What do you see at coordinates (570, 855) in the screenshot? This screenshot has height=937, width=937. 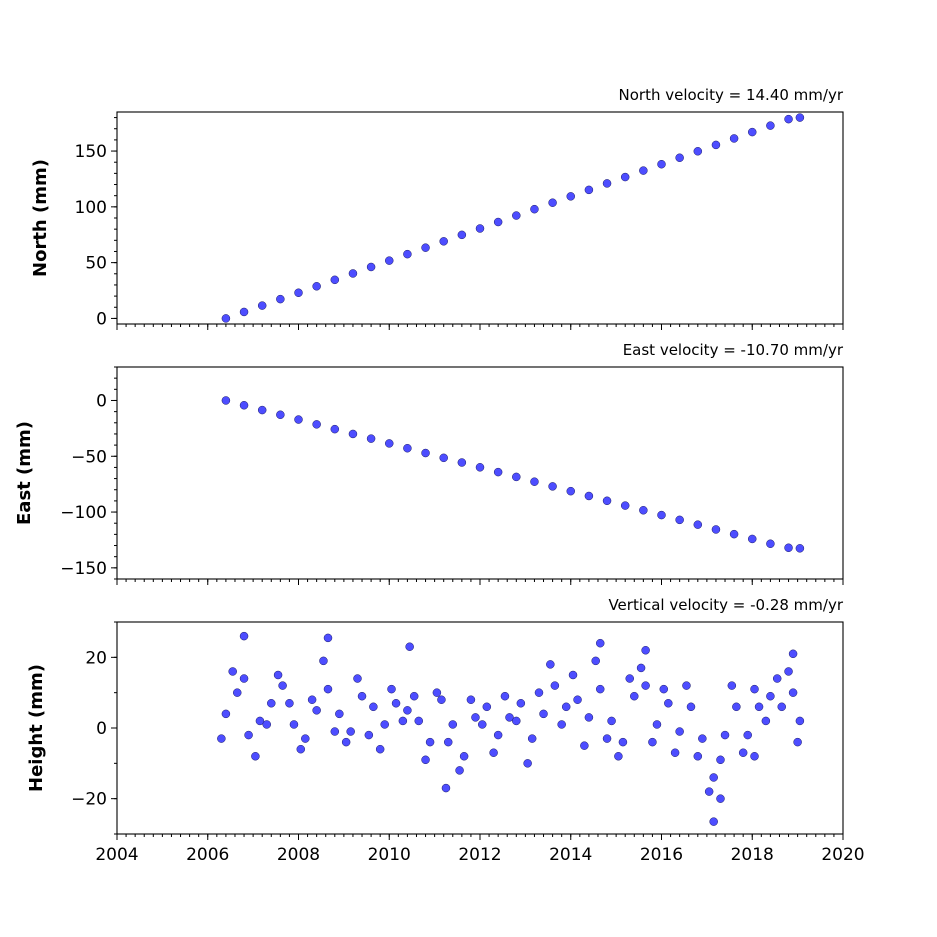 I see `x-tick-label: 2014` at bounding box center [570, 855].